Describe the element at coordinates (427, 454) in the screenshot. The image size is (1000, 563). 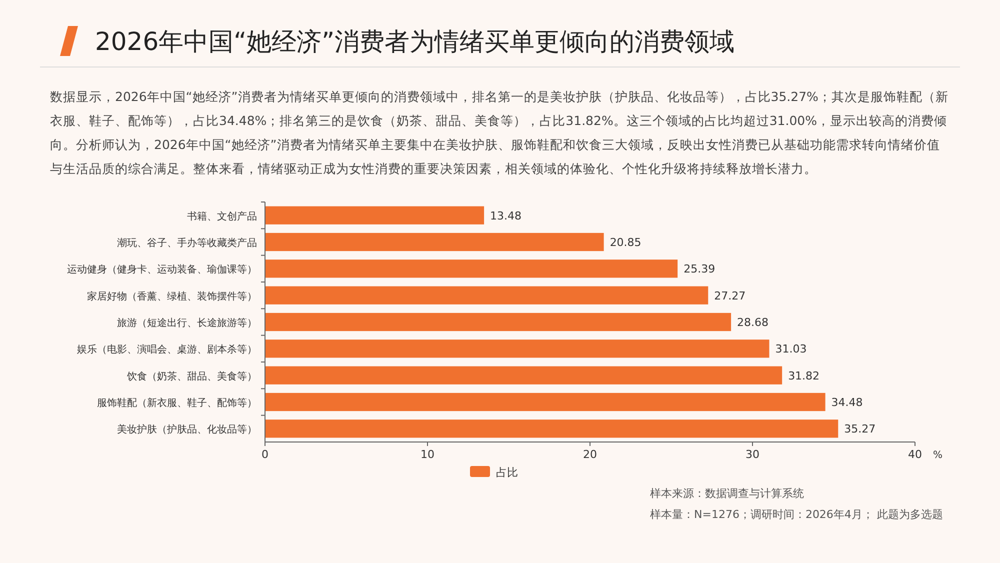
I see `x-tick-label: 10` at that location.